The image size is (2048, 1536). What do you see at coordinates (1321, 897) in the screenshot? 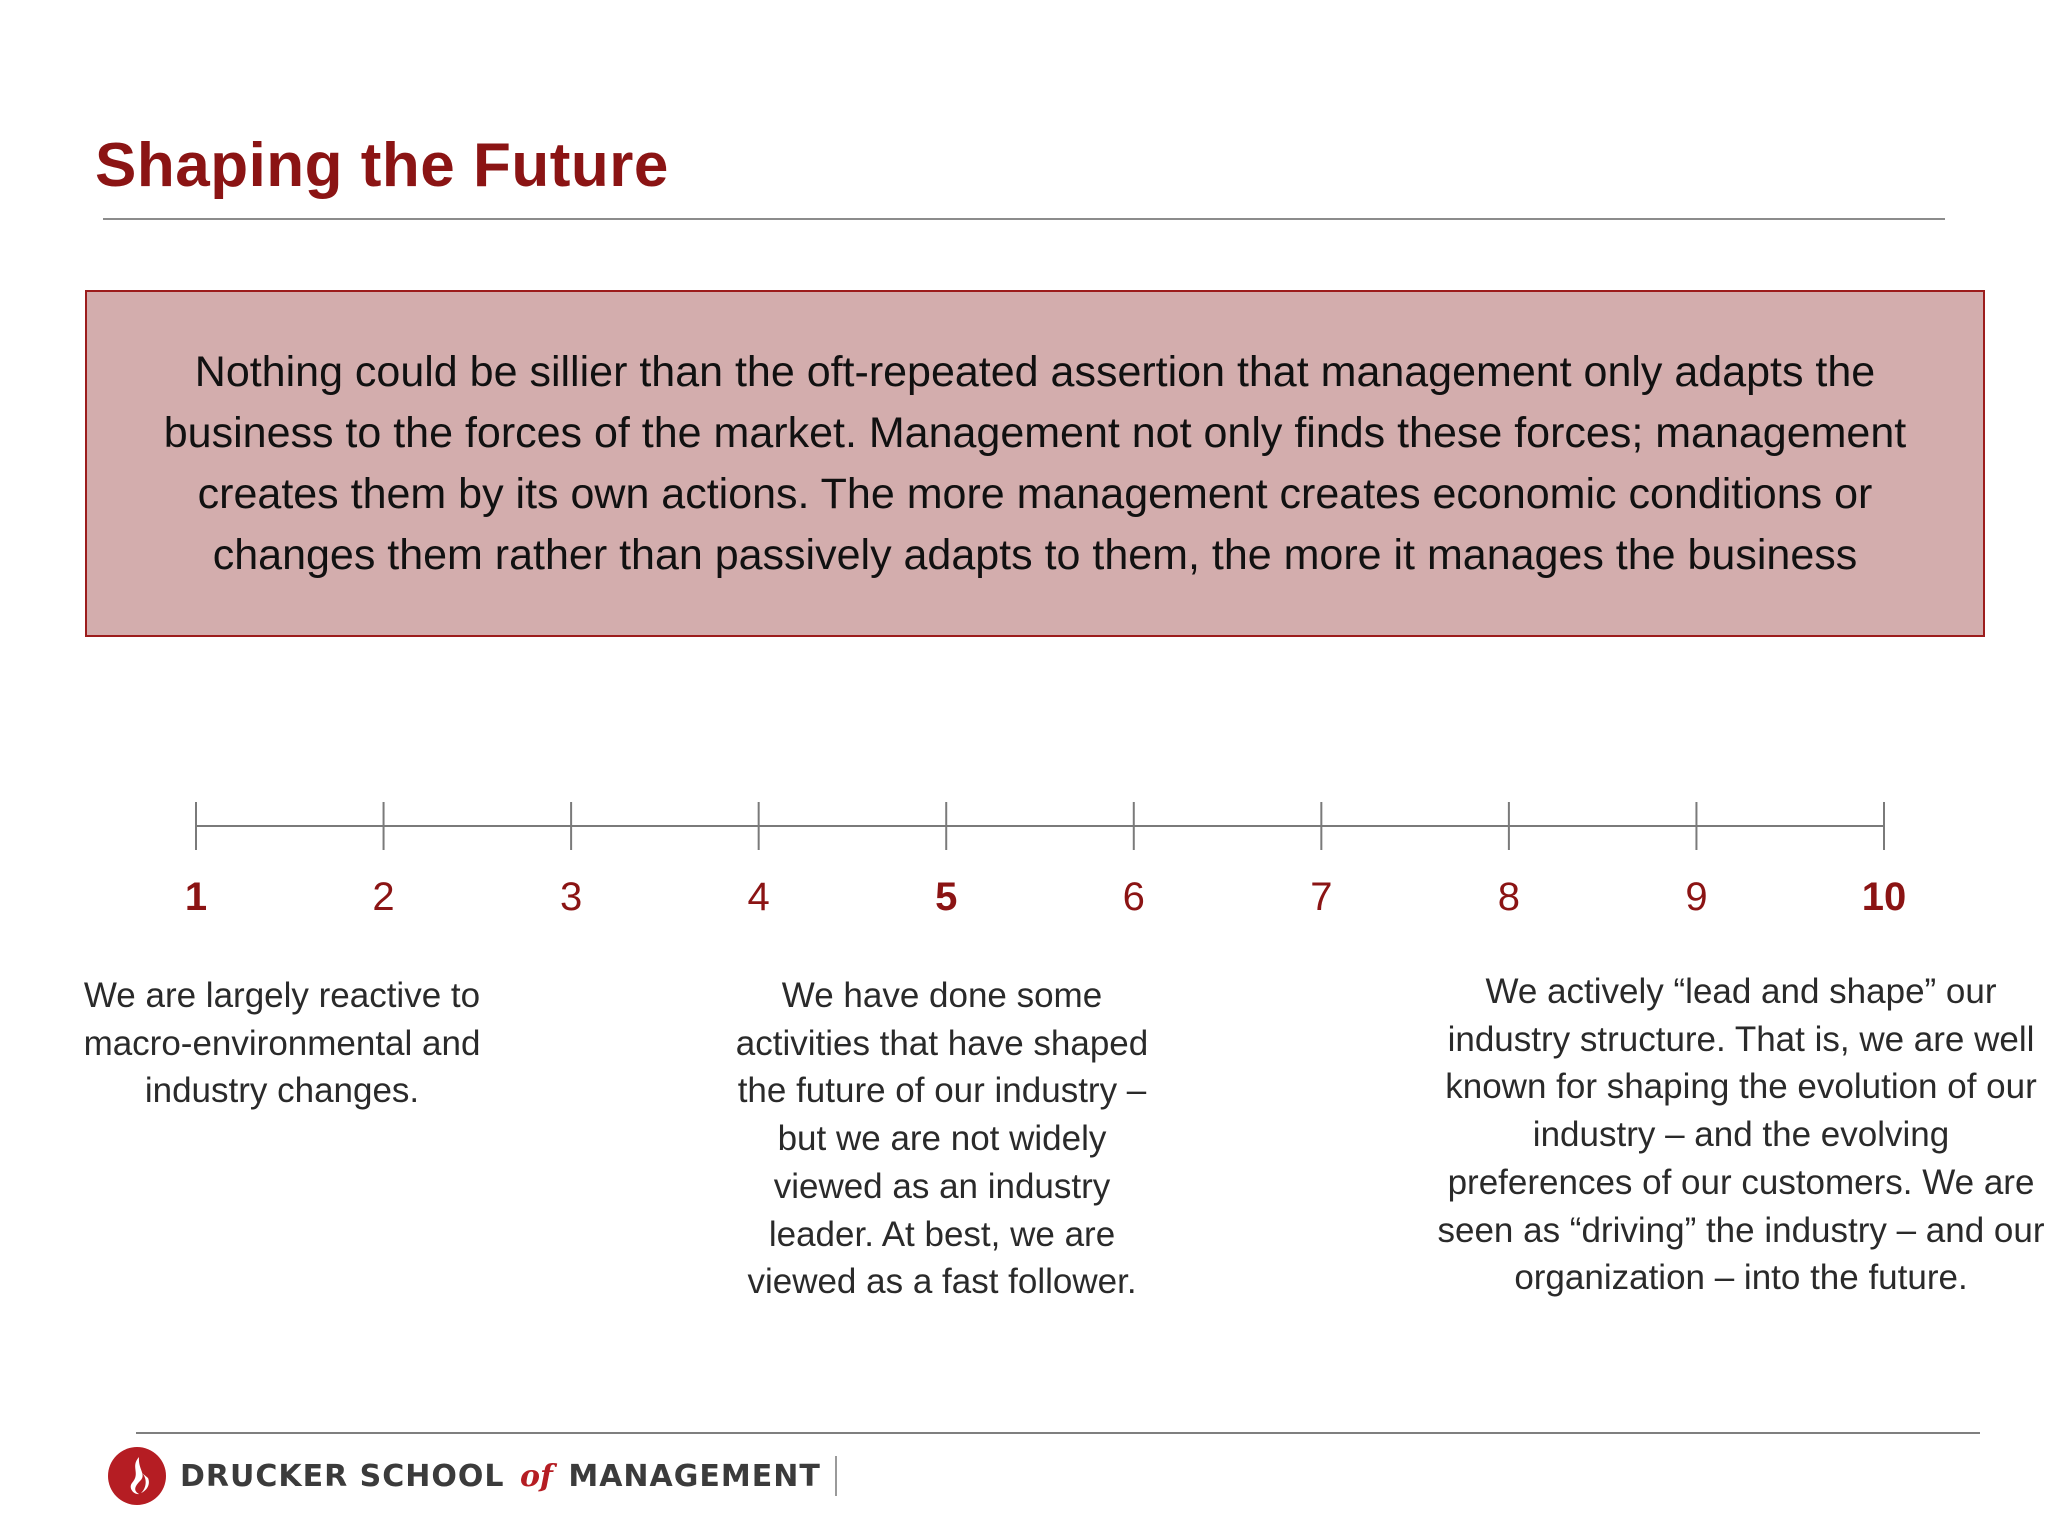
I see `scale-tick-label: 7` at bounding box center [1321, 897].